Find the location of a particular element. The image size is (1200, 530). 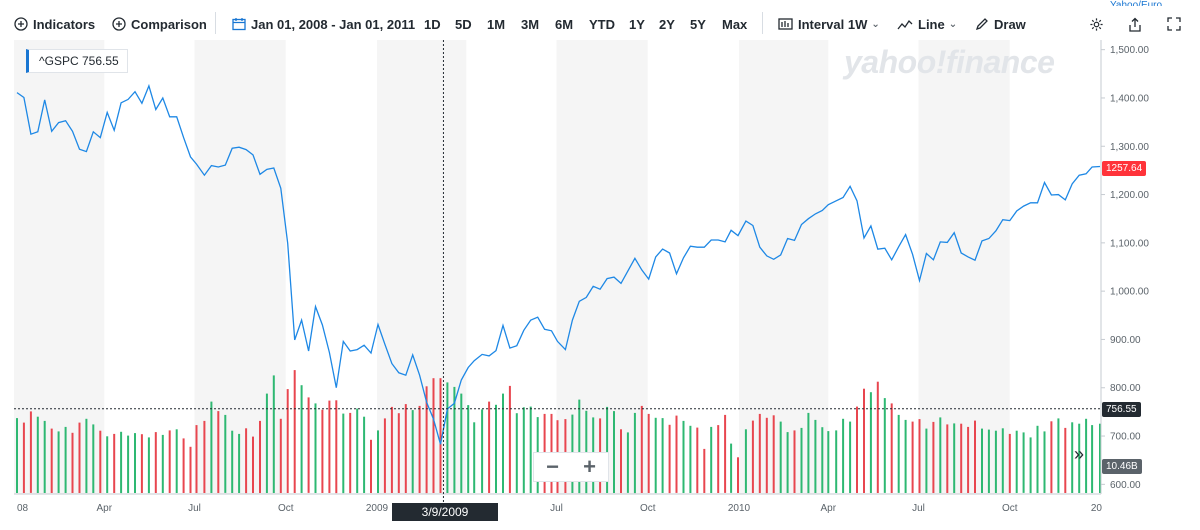

share-button is located at coordinates (1137, 24).